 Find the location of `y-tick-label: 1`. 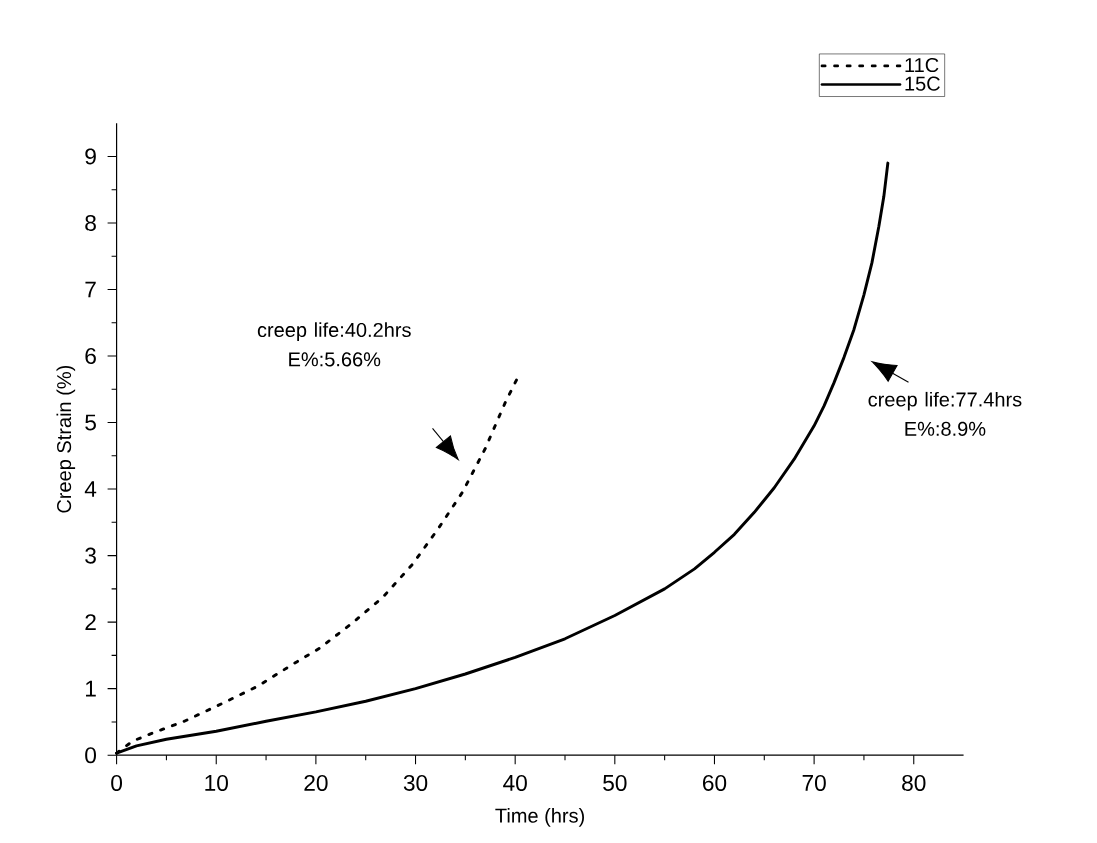

y-tick-label: 1 is located at coordinates (91, 688).